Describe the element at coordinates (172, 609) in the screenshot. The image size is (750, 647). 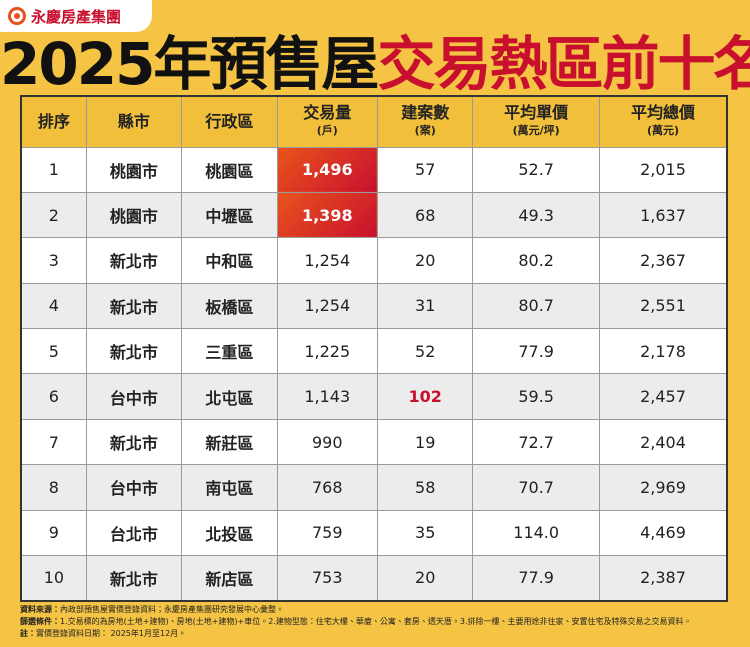
I see `note-text: 內政部預售屋實價登錄資料；永慶房產集團研究發展中心彙整。` at that location.